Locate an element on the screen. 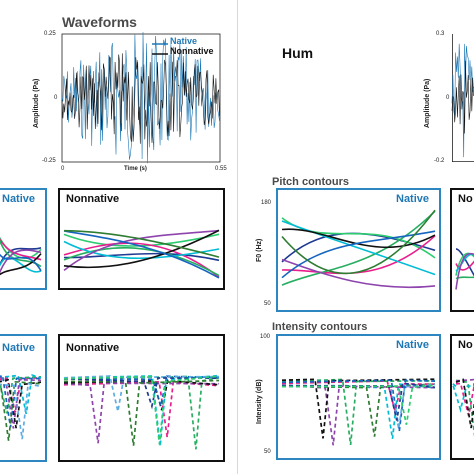 Image resolution: width=474 pixels, height=474 pixels. left-intensity-nonnative-curves is located at coordinates (141, 412).